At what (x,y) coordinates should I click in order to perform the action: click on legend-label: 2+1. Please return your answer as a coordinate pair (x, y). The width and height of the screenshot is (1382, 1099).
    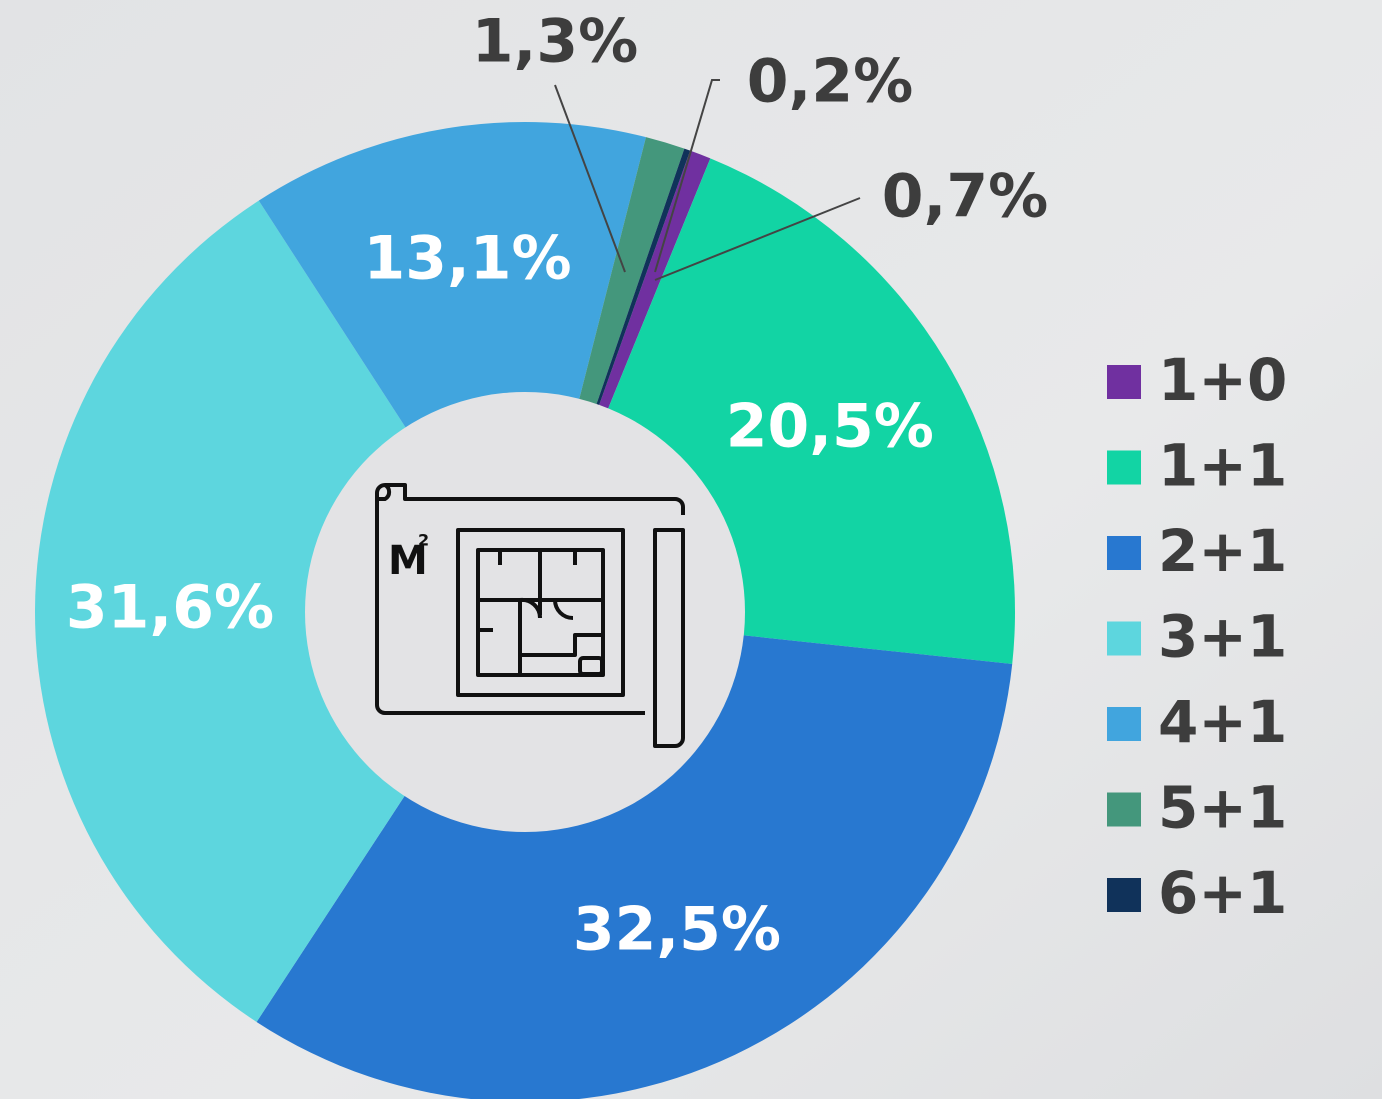
    Looking at the image, I should click on (1222, 551).